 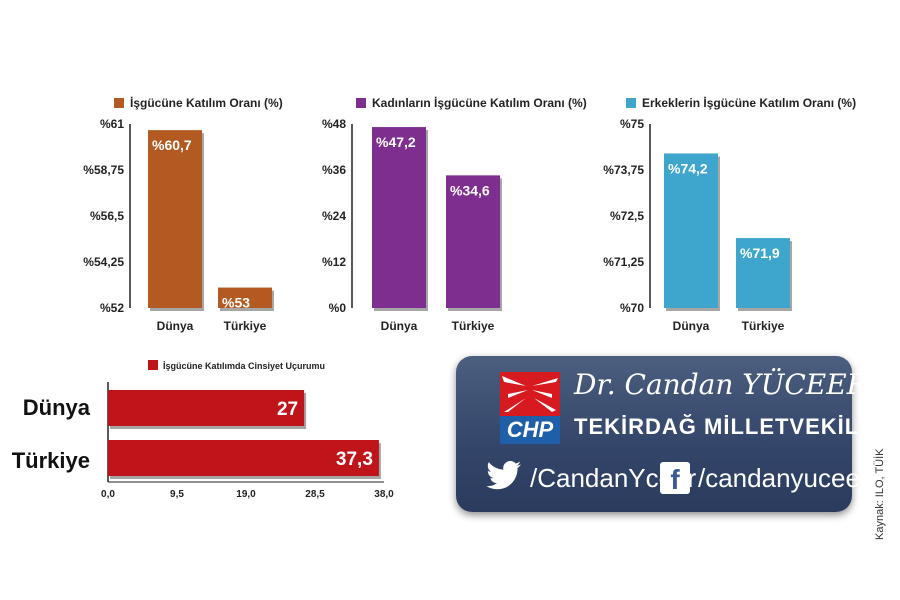 What do you see at coordinates (627, 216) in the screenshot?
I see `y-tick-label-2-2: %72,5` at bounding box center [627, 216].